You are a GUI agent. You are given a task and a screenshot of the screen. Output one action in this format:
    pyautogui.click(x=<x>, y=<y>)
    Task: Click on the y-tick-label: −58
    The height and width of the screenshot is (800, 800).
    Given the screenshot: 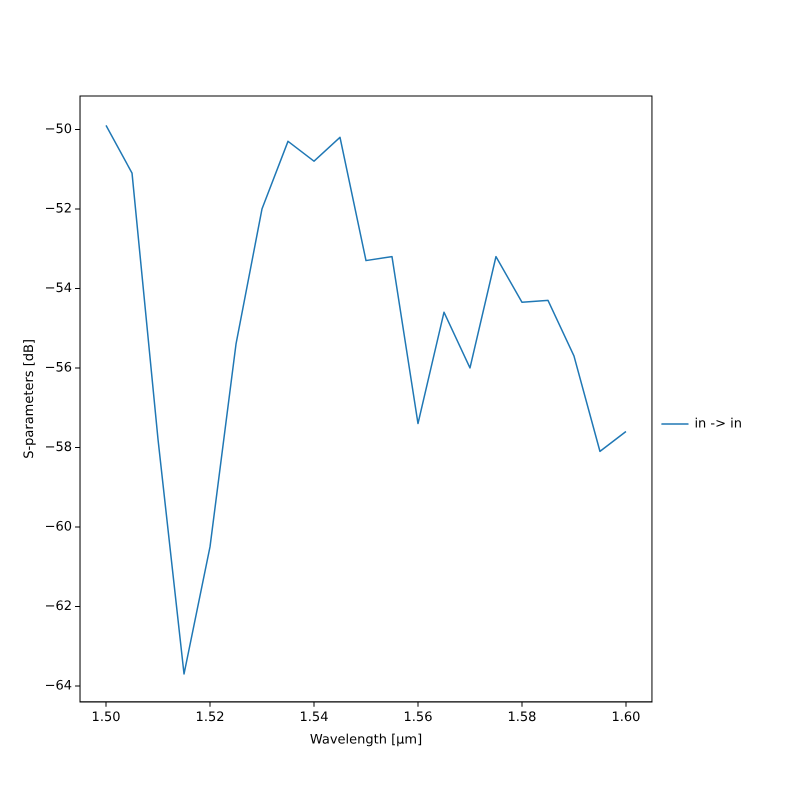 What is the action you would take?
    pyautogui.click(x=58, y=447)
    